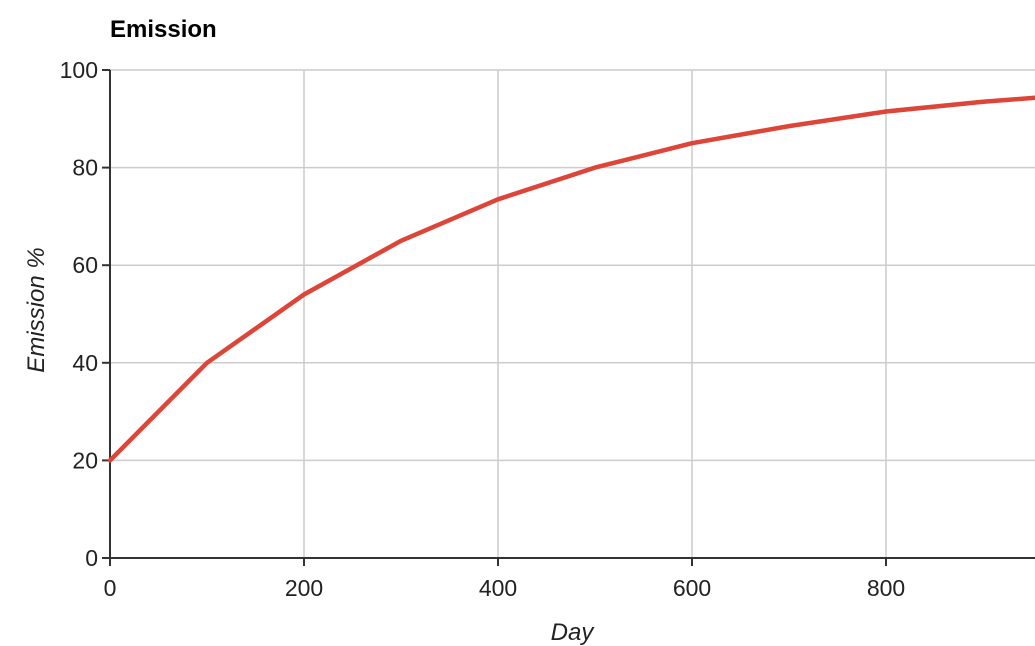 The image size is (1035, 646). I want to click on y-tick-label: 0, so click(91, 558).